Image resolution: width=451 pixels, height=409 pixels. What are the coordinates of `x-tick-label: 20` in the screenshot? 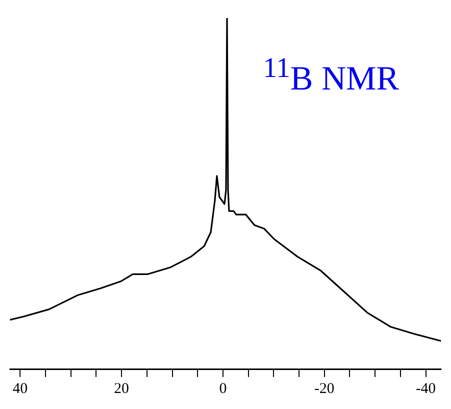 It's located at (122, 388).